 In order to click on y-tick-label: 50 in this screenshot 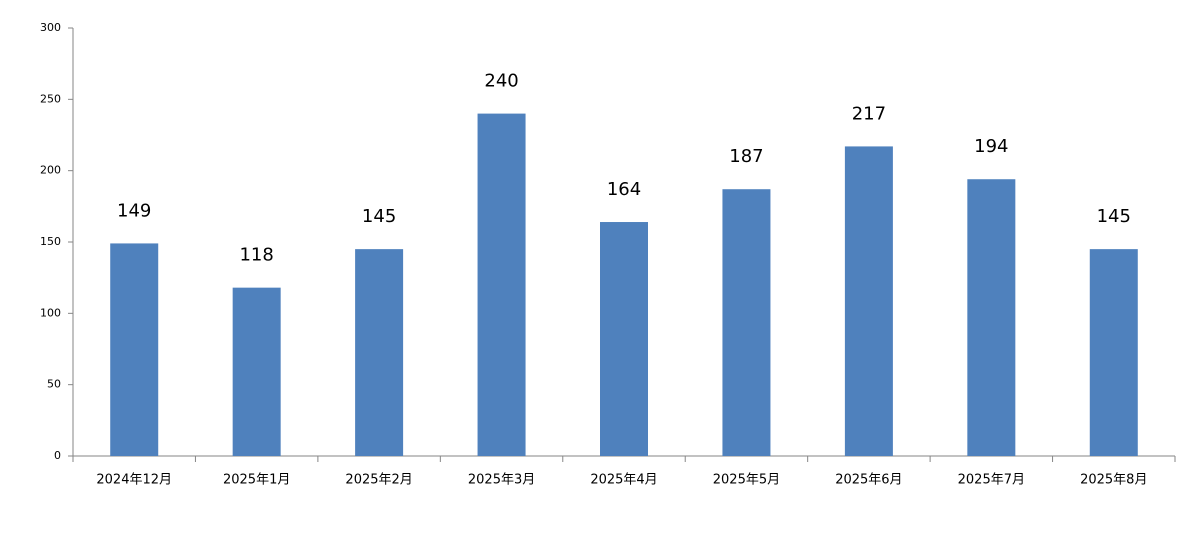, I will do `click(54, 384)`.